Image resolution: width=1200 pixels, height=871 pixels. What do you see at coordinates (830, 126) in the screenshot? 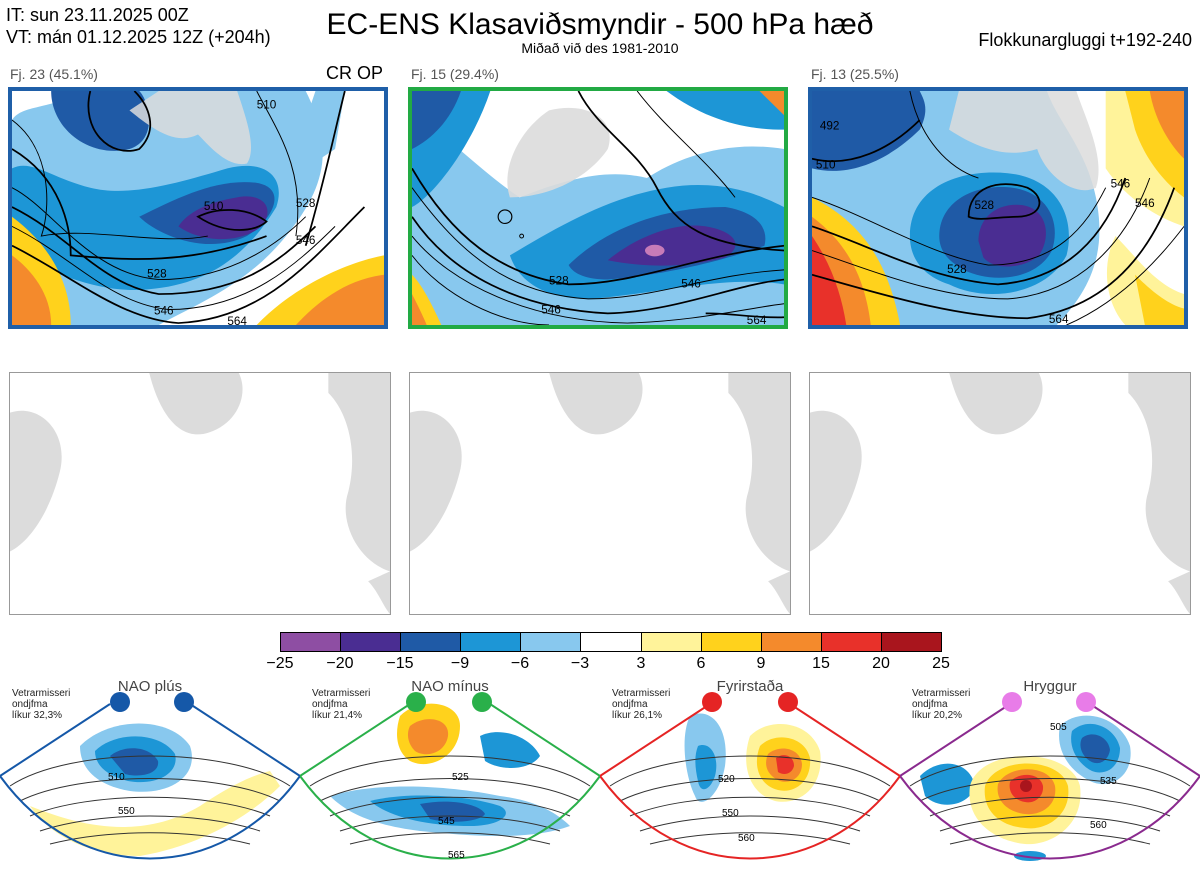
I see `svg-text: 492` at bounding box center [830, 126].